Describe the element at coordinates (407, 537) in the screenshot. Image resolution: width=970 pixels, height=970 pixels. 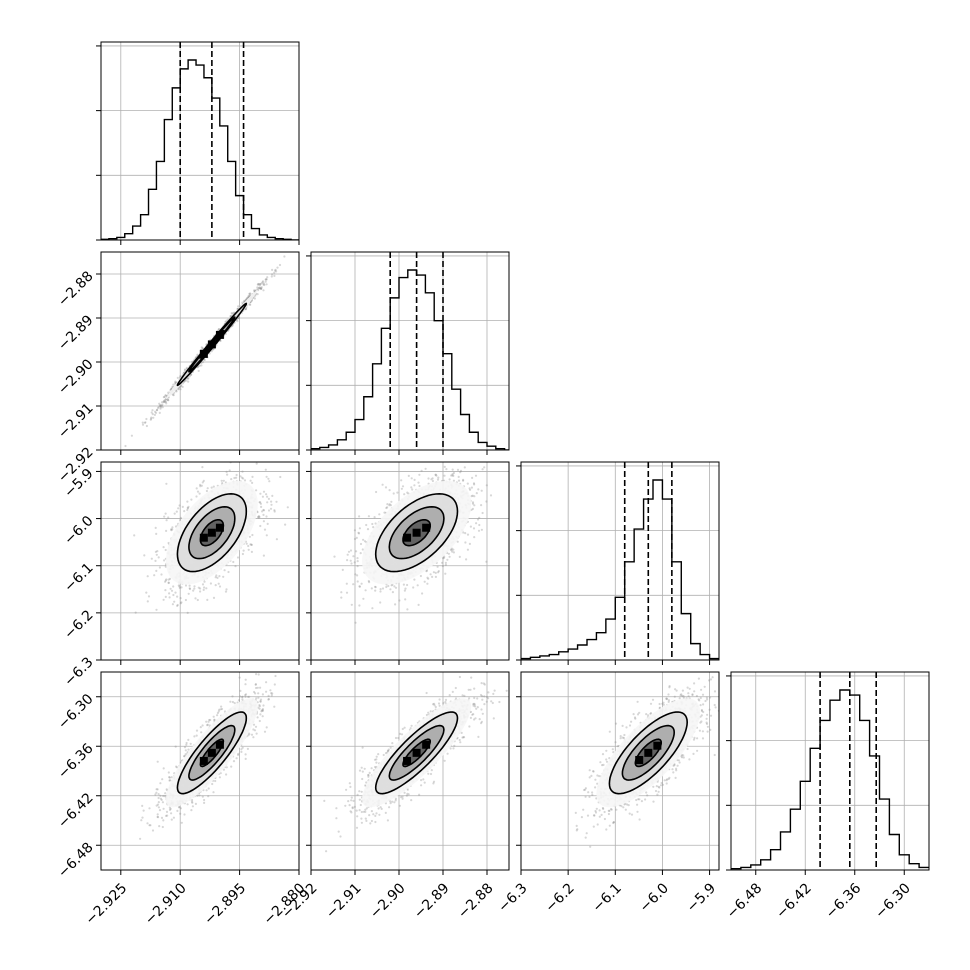
I see `density-peak` at that location.